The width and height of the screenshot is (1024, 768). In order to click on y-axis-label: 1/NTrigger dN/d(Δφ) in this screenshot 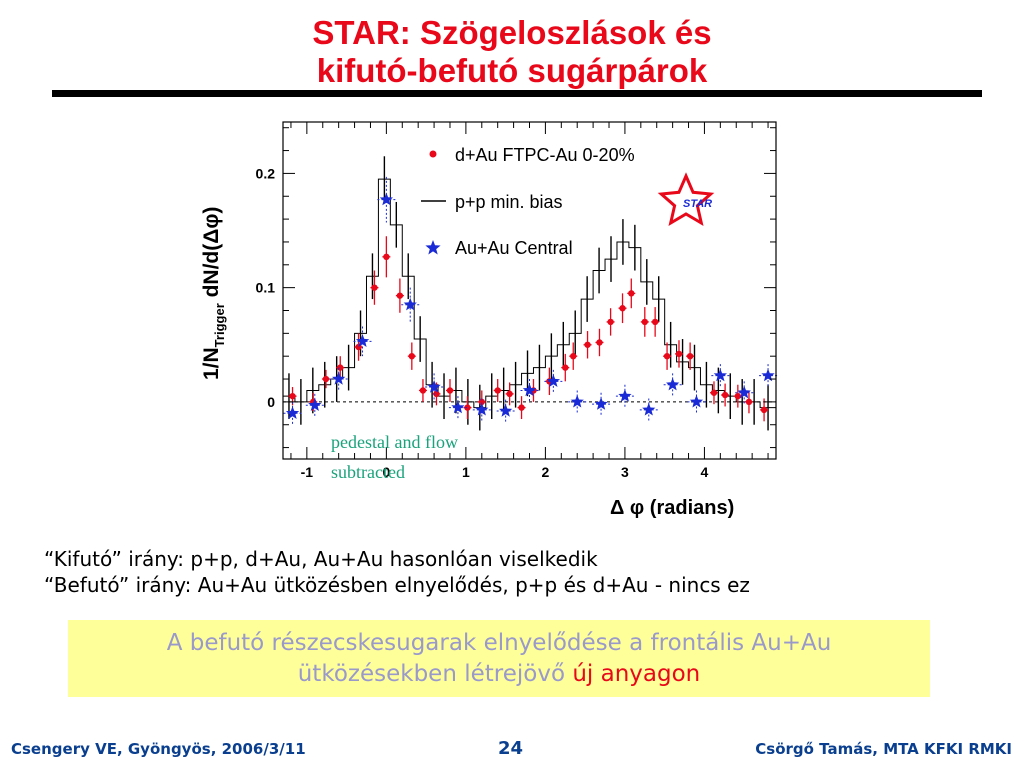, I will do `click(213, 293)`.